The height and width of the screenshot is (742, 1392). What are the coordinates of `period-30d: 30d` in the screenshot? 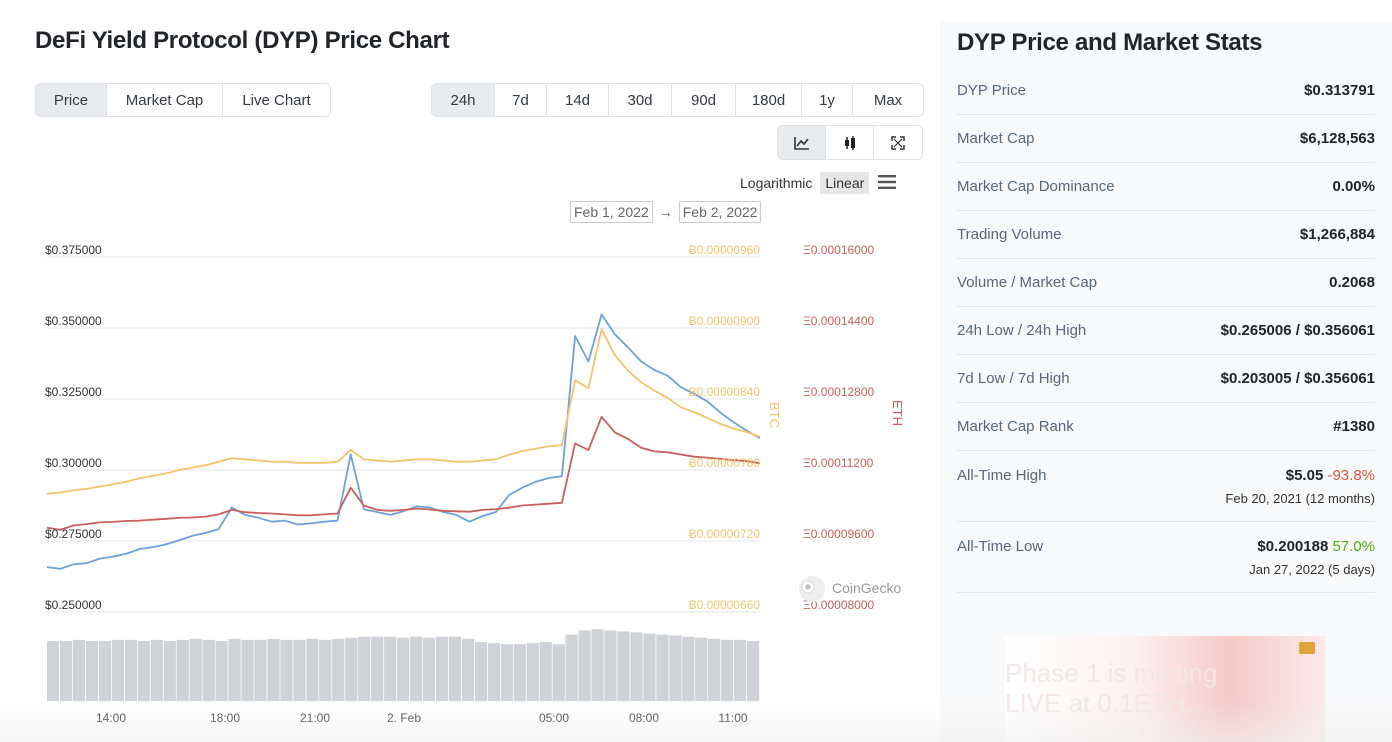 It's located at (640, 100).